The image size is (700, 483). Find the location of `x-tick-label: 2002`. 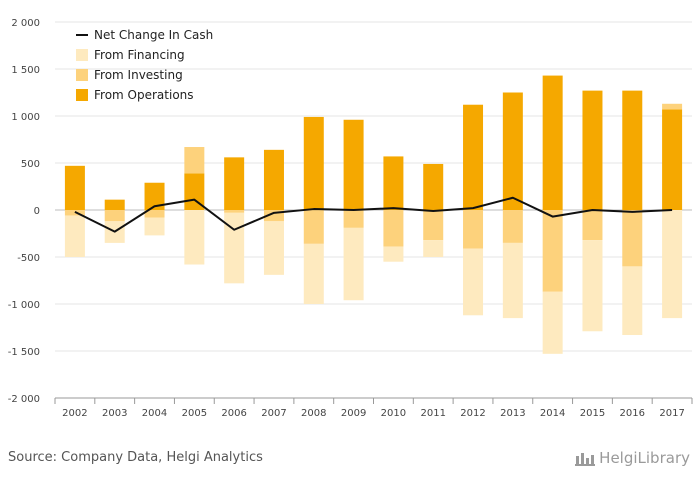

x-tick-label: 2002 is located at coordinates (74, 413).